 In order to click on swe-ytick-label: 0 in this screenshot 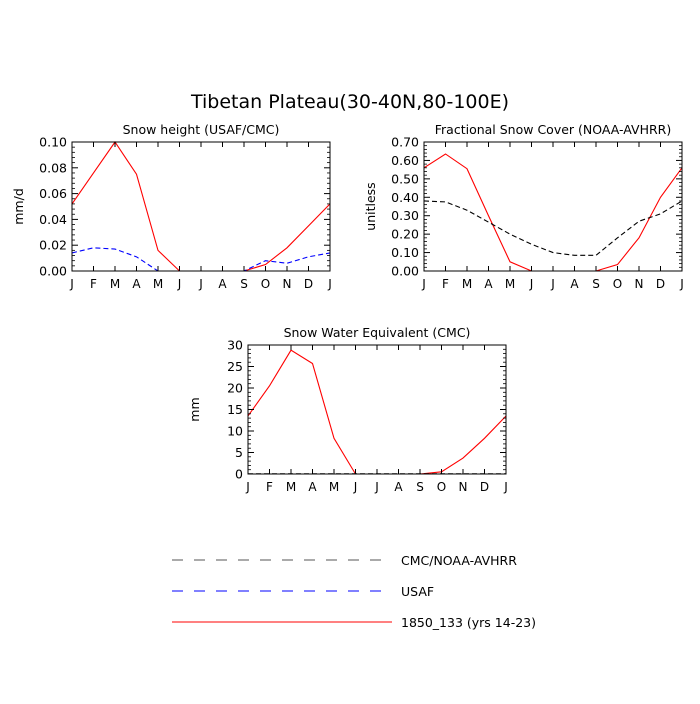, I will do `click(239, 474)`.